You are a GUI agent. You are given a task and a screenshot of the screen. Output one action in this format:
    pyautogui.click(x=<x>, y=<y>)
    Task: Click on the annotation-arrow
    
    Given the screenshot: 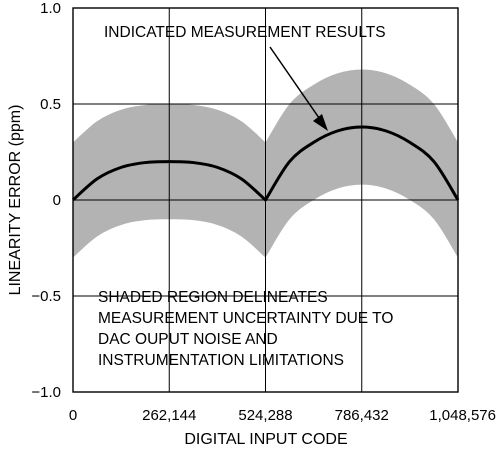 What is the action you would take?
    pyautogui.click(x=298, y=87)
    